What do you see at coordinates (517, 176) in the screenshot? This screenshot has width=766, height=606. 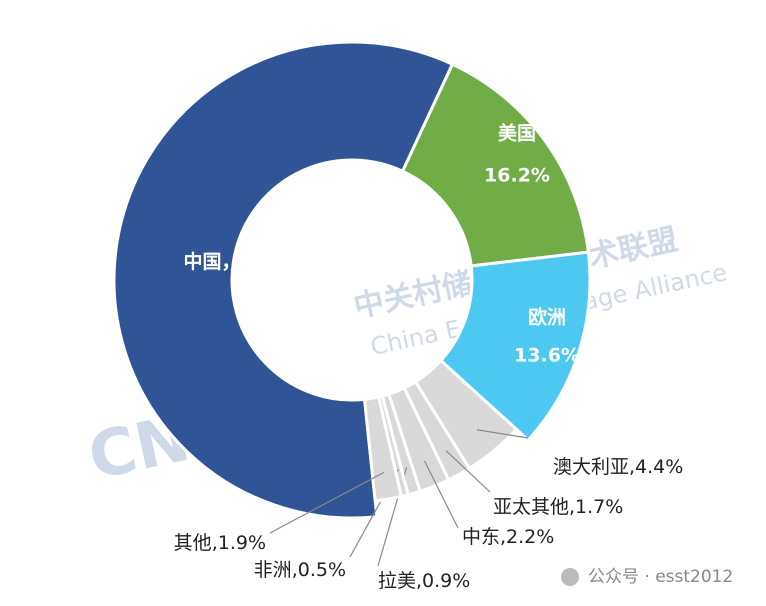 I see `value-label: 16.2%` at bounding box center [517, 176].